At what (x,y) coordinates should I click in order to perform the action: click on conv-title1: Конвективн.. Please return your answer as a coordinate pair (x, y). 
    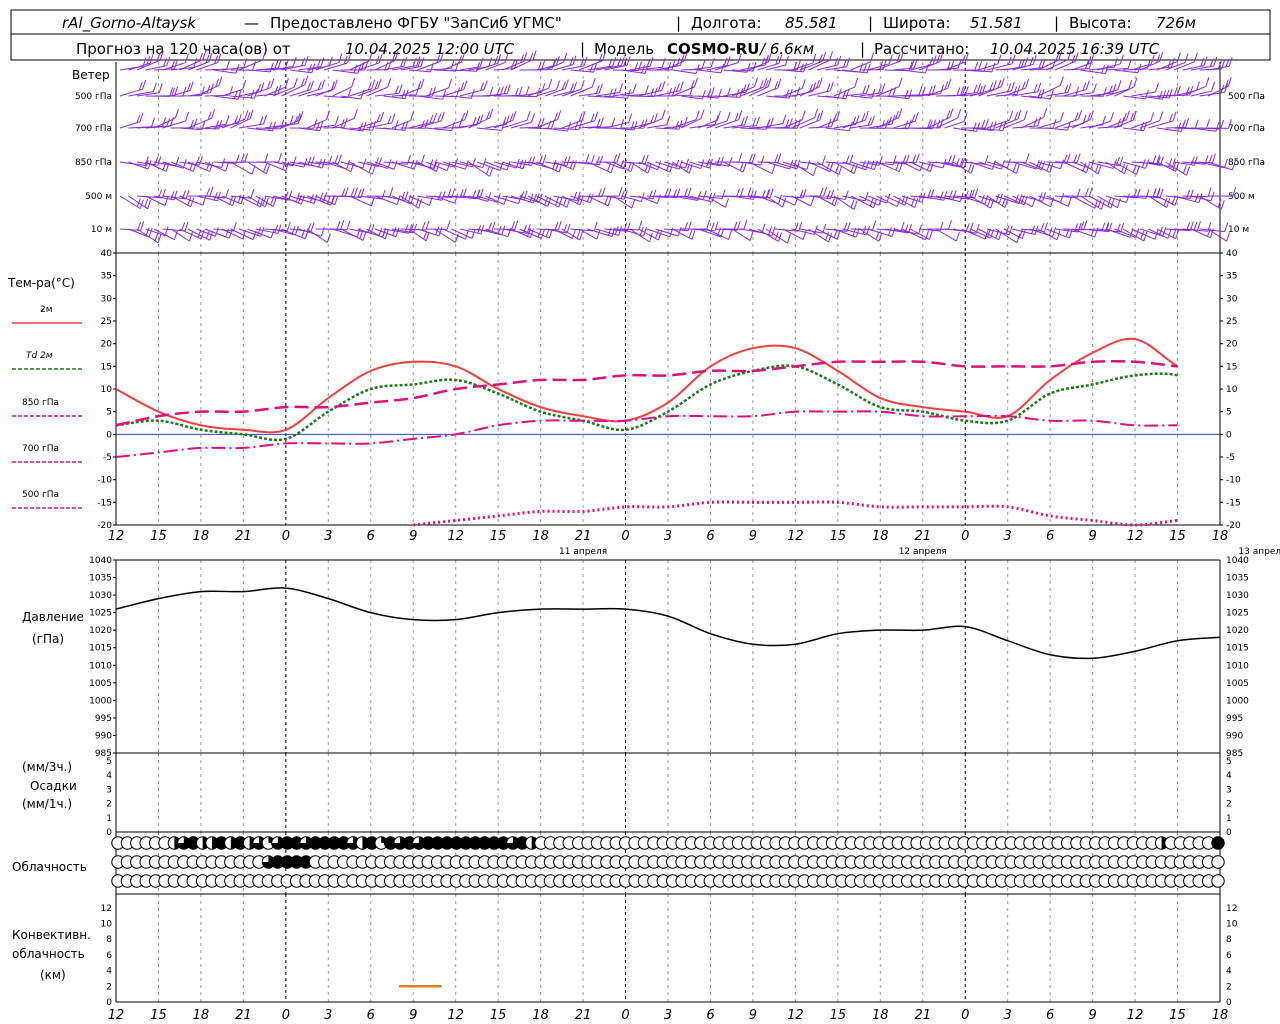
    Looking at the image, I should click on (51, 935).